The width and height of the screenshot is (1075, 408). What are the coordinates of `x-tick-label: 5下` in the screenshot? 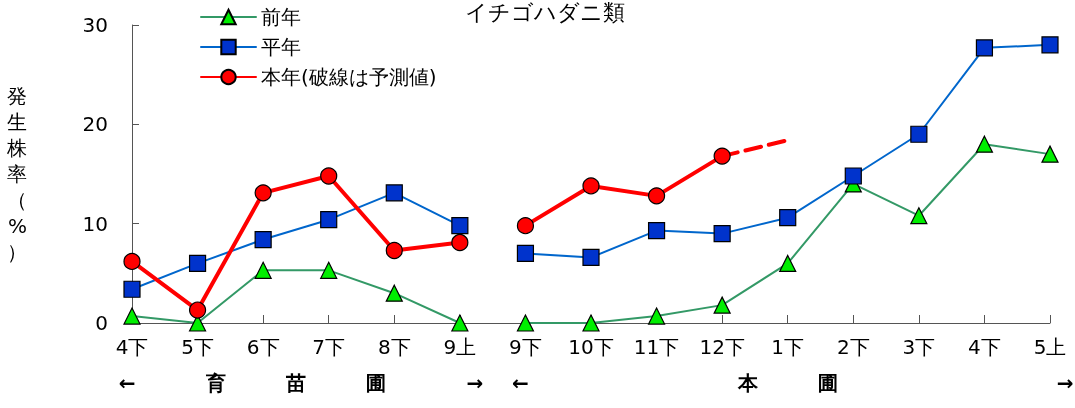 It's located at (197, 347).